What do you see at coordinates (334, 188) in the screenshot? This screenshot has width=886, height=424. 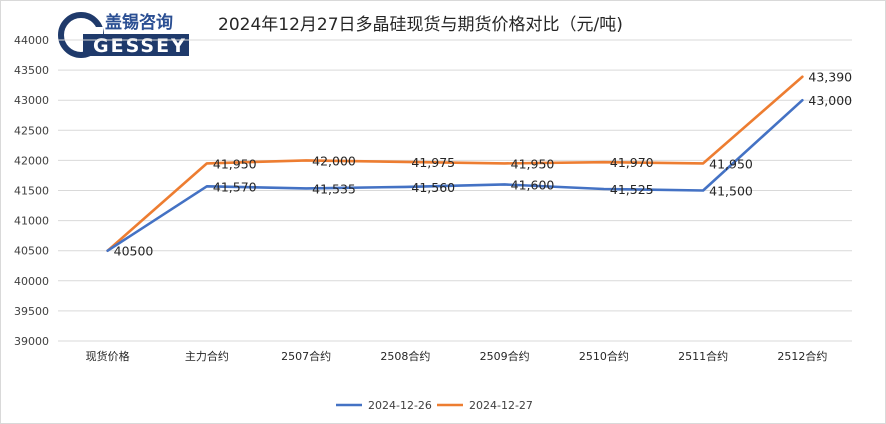 I see `data-label: 41,535` at bounding box center [334, 188].